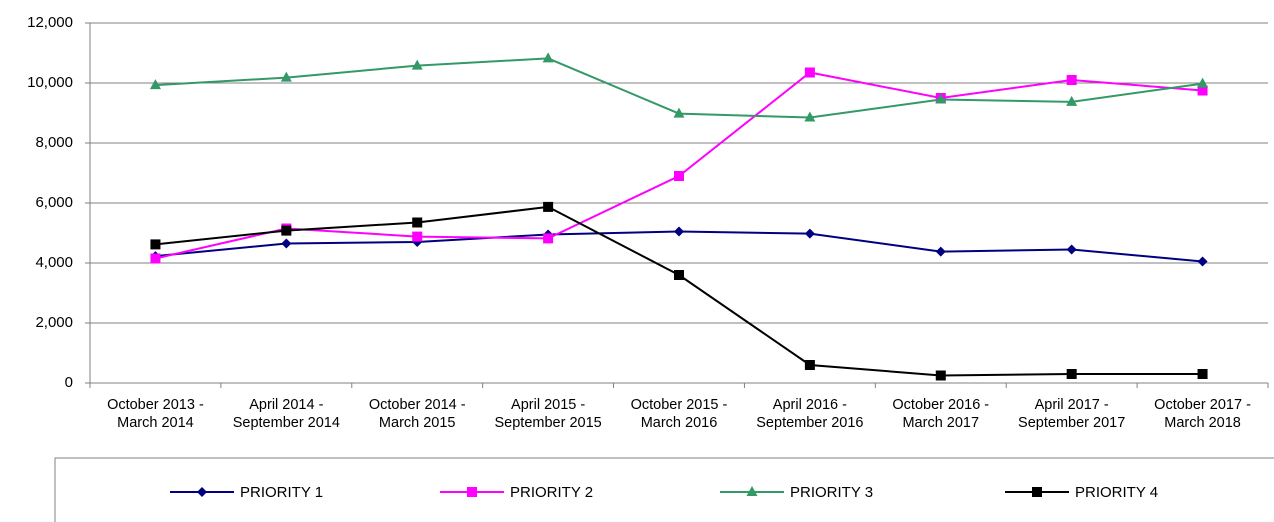 This screenshot has width=1274, height=522. I want to click on x-tick-label: October 2015 - March 2016, so click(679, 414).